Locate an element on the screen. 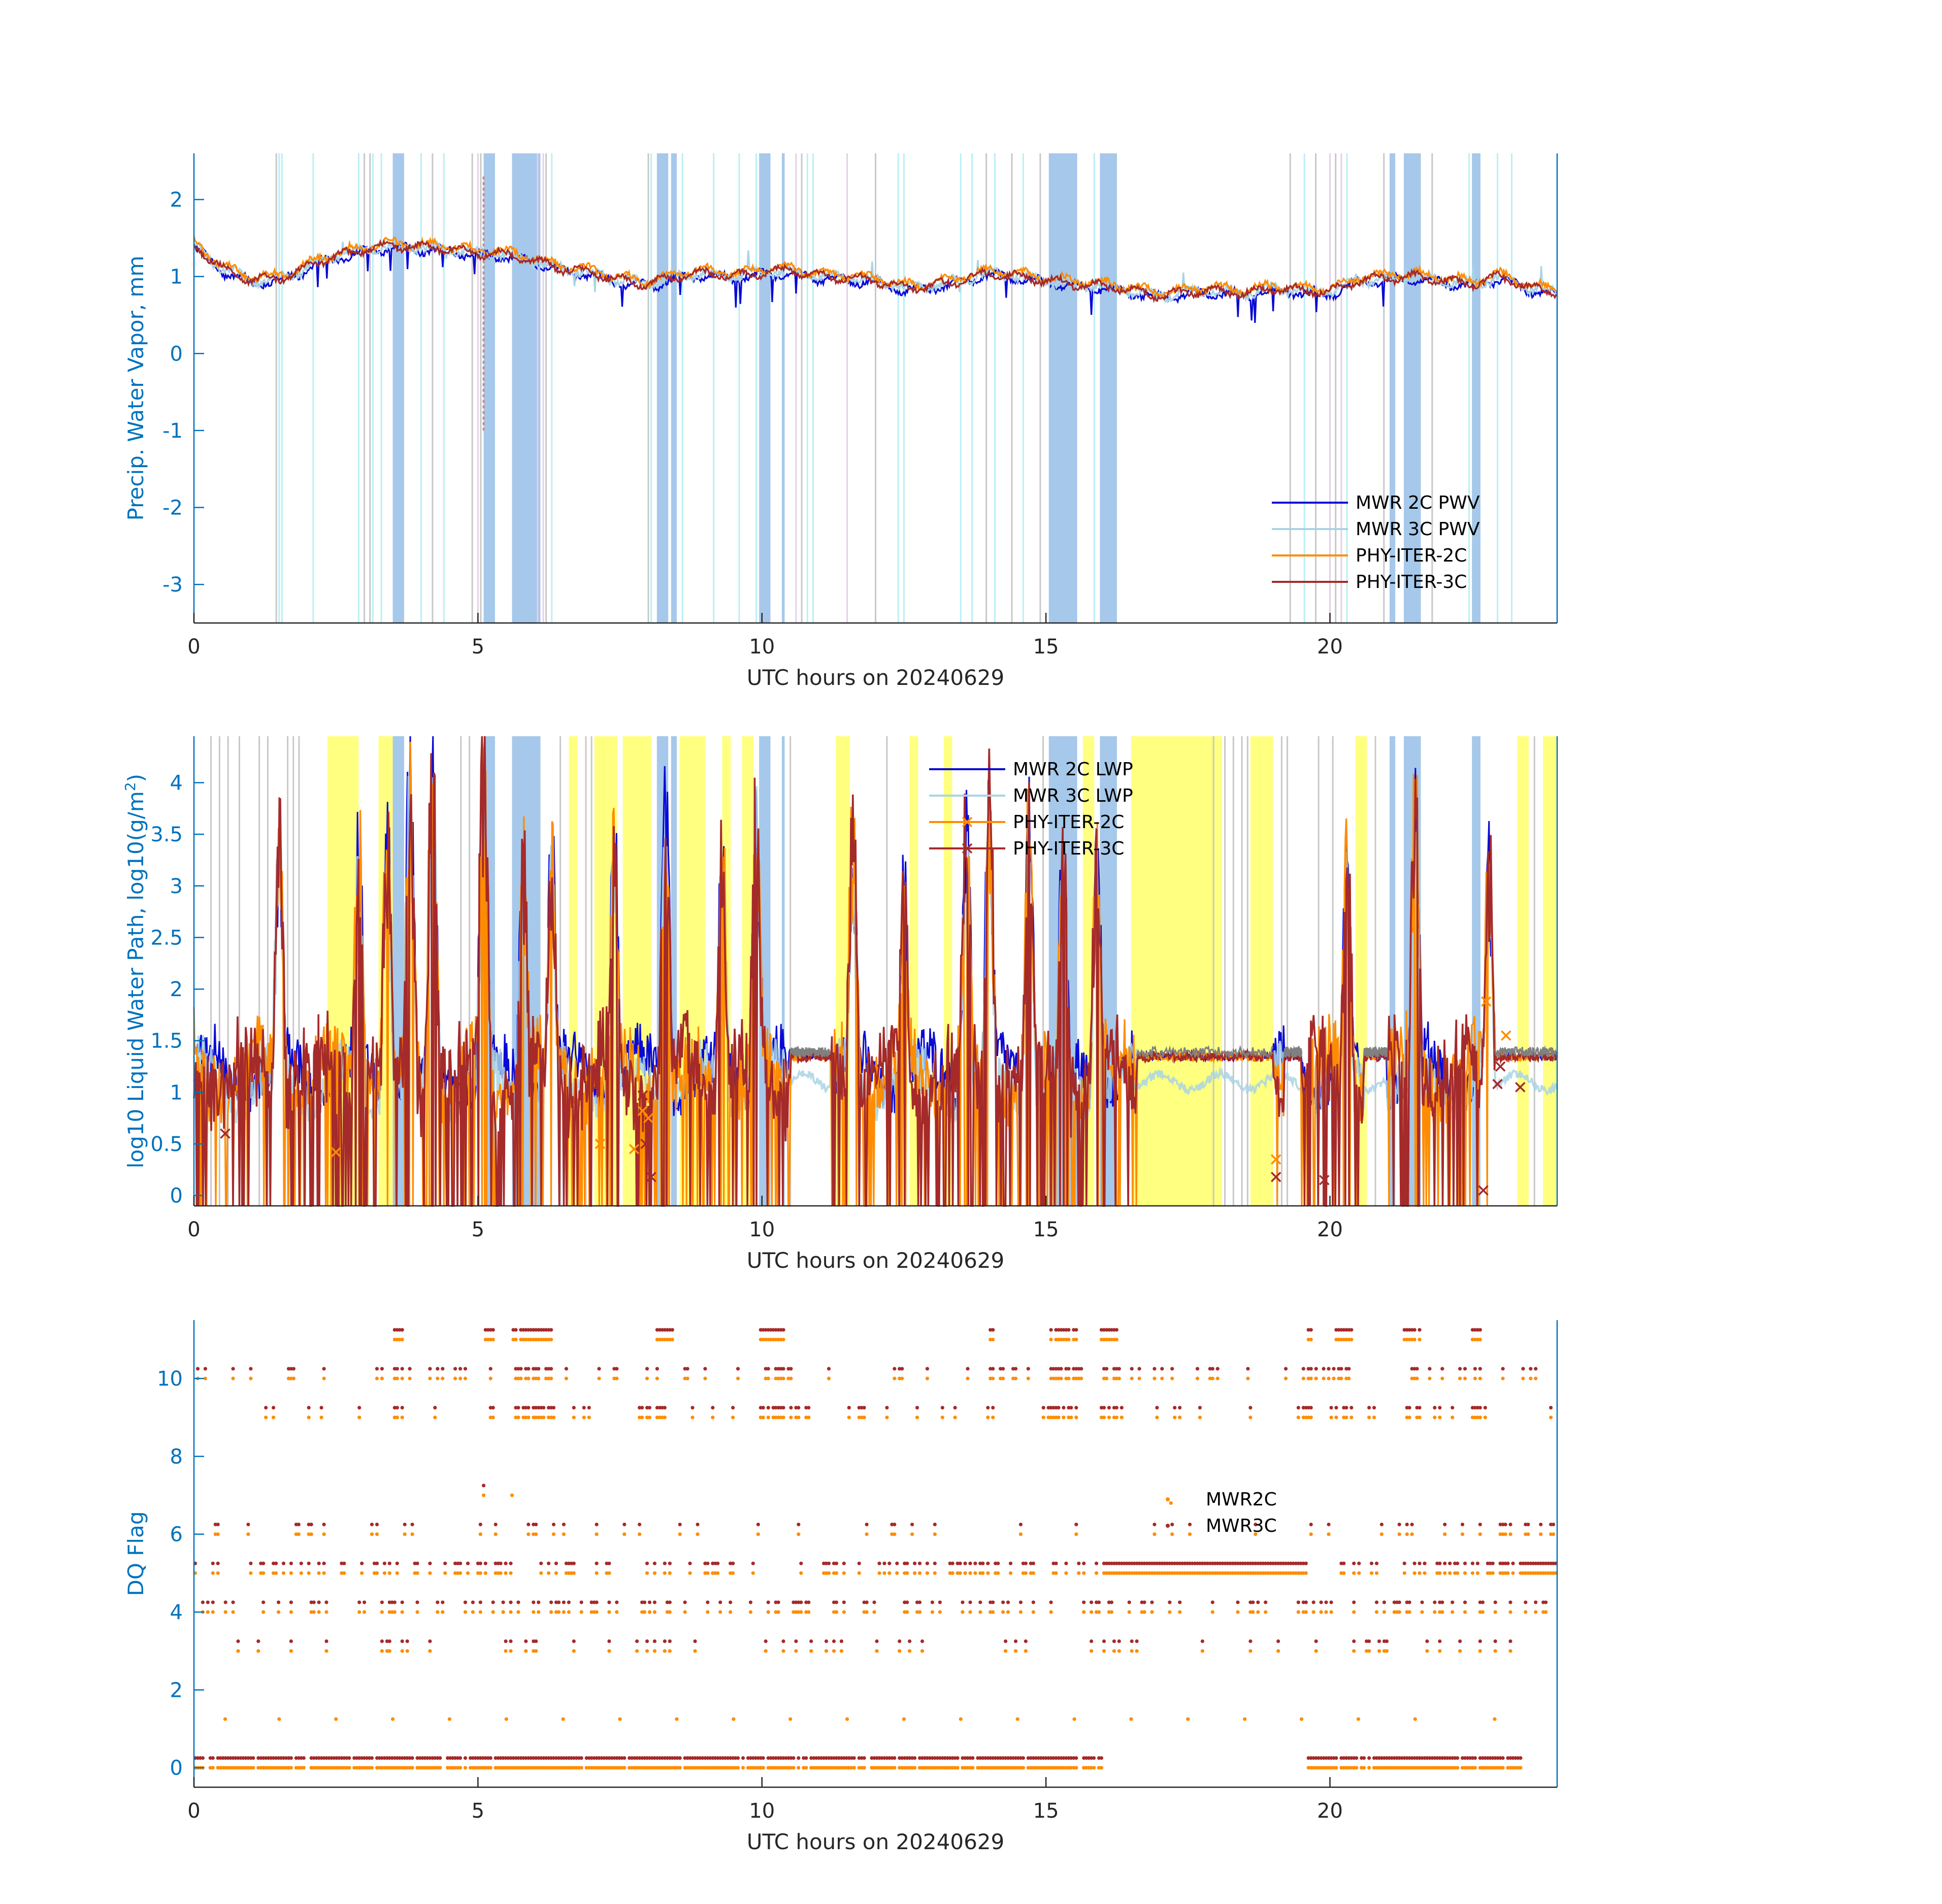  lwp-phy3c-marker is located at coordinates (651, 1177).